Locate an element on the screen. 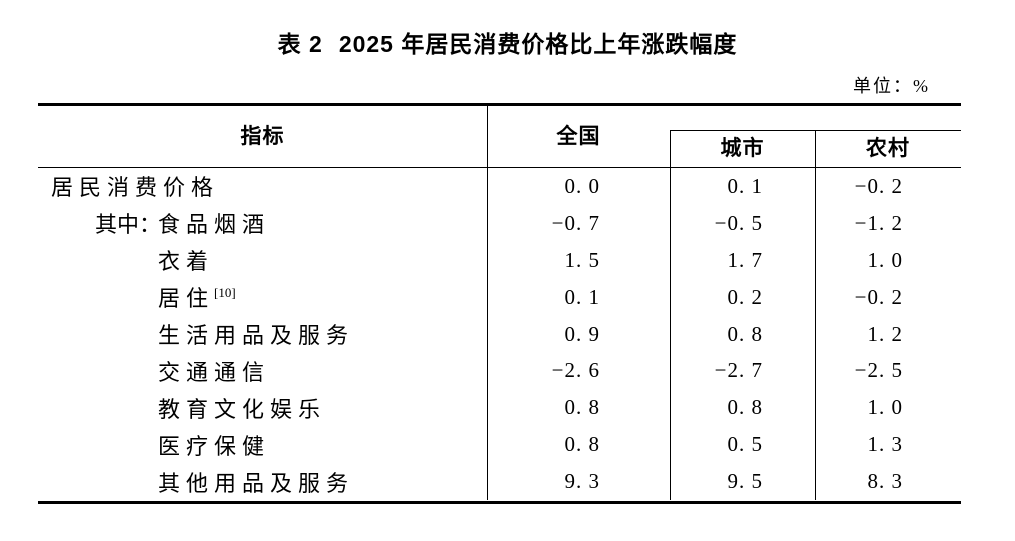  indicator-cell: 其中：食品烟酒 is located at coordinates (262, 223).